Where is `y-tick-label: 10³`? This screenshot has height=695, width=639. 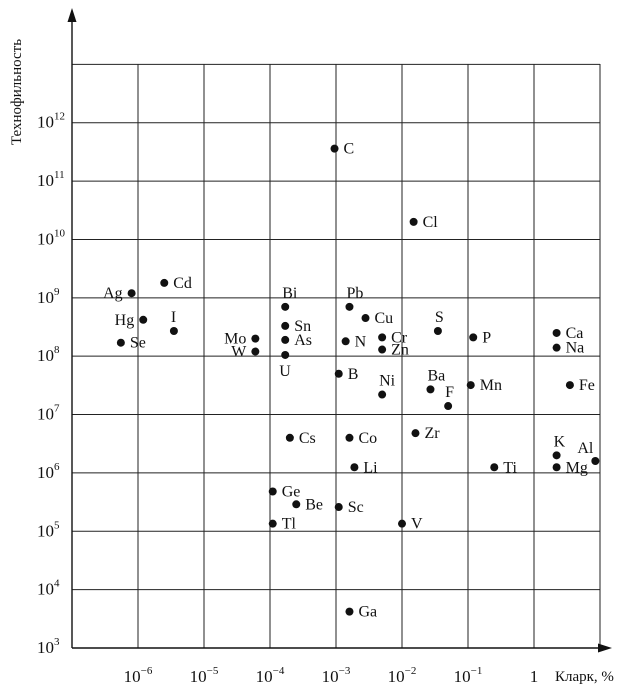
y-tick-label: 10³ is located at coordinates (48, 646).